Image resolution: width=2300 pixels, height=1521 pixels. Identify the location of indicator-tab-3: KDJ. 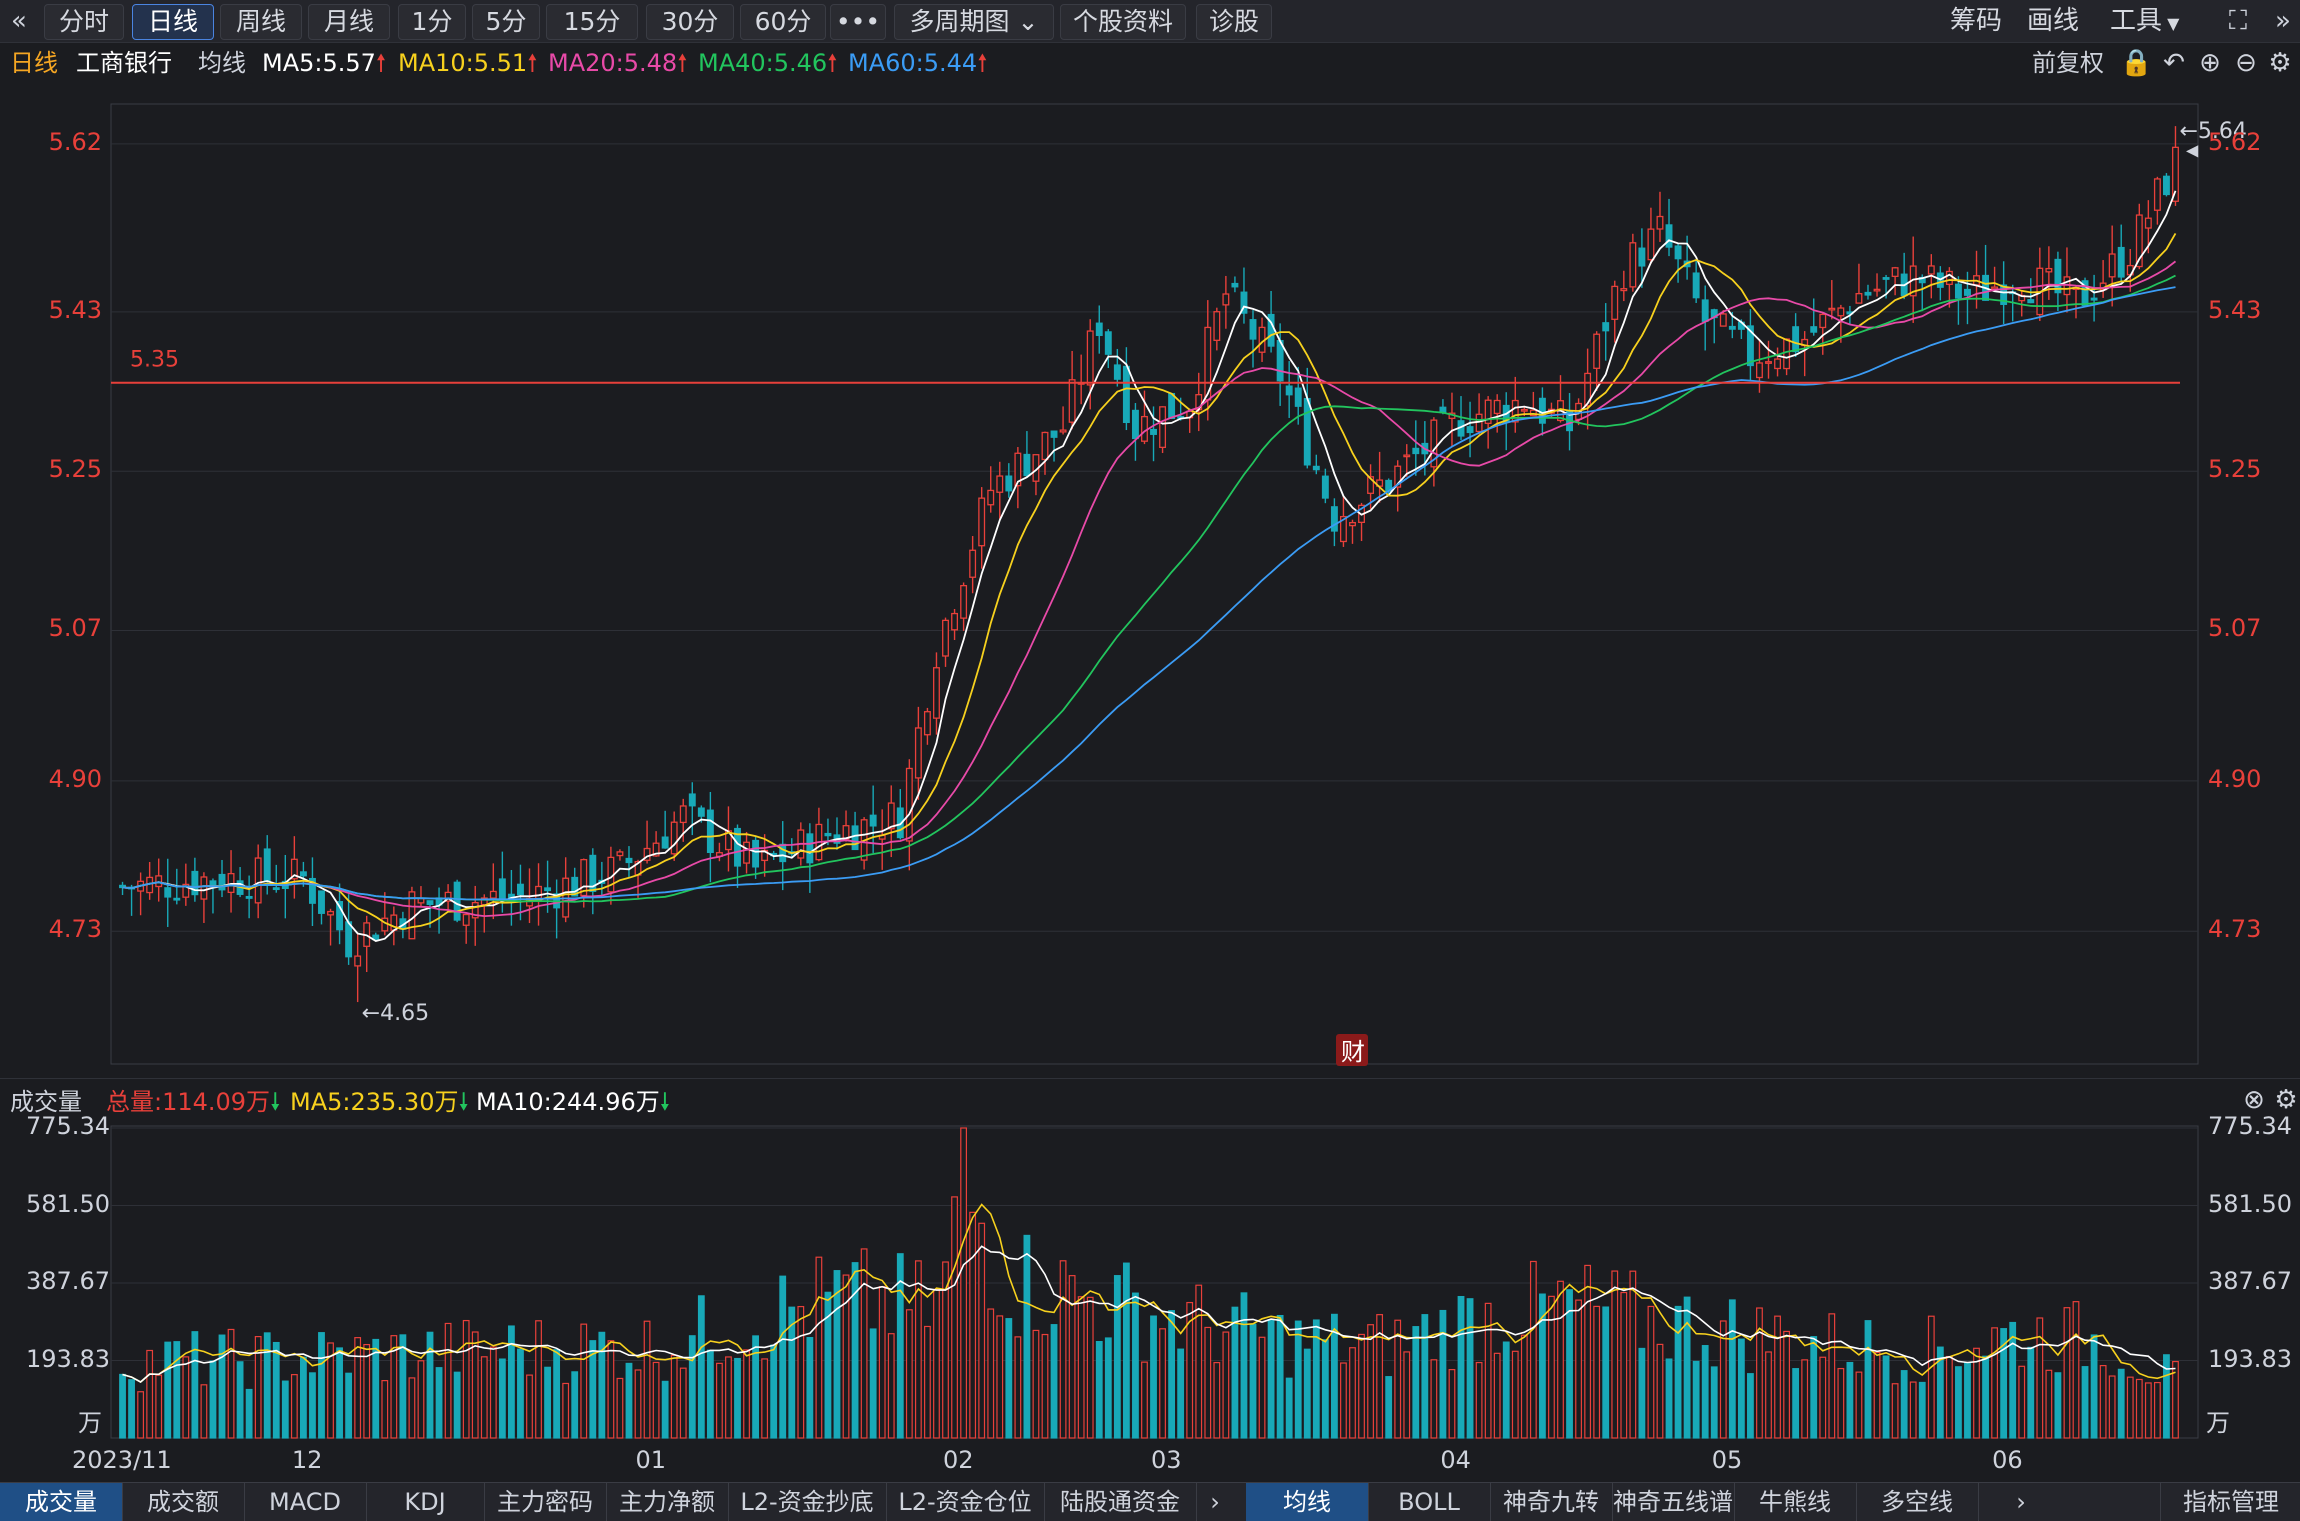
(425, 1502).